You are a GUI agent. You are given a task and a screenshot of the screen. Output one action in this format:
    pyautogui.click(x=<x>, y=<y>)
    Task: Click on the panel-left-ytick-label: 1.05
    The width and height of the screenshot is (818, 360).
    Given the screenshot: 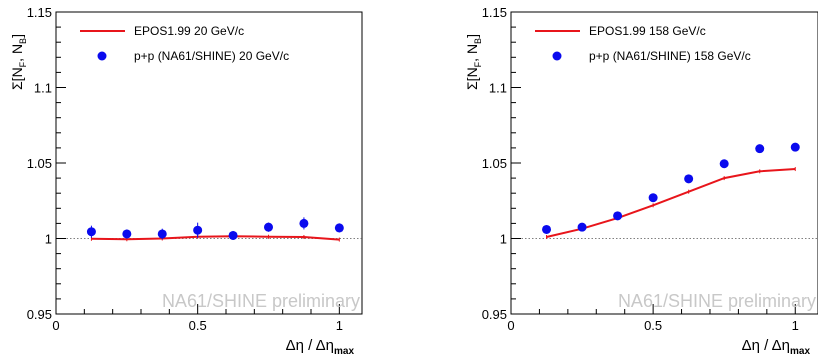 What is the action you would take?
    pyautogui.click(x=39, y=163)
    